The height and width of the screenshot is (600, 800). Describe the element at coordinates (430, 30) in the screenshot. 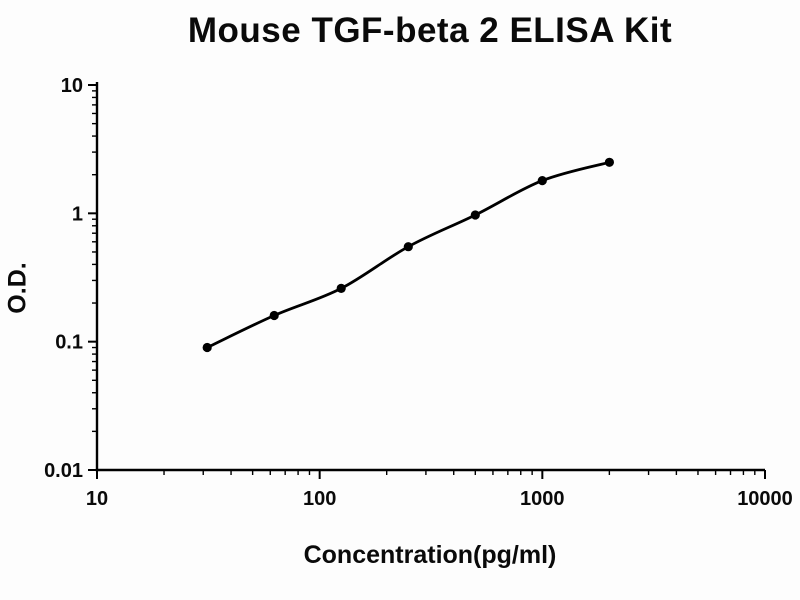

I see `chart-title: Mouse TGF-beta 2 ELISA Kit` at that location.